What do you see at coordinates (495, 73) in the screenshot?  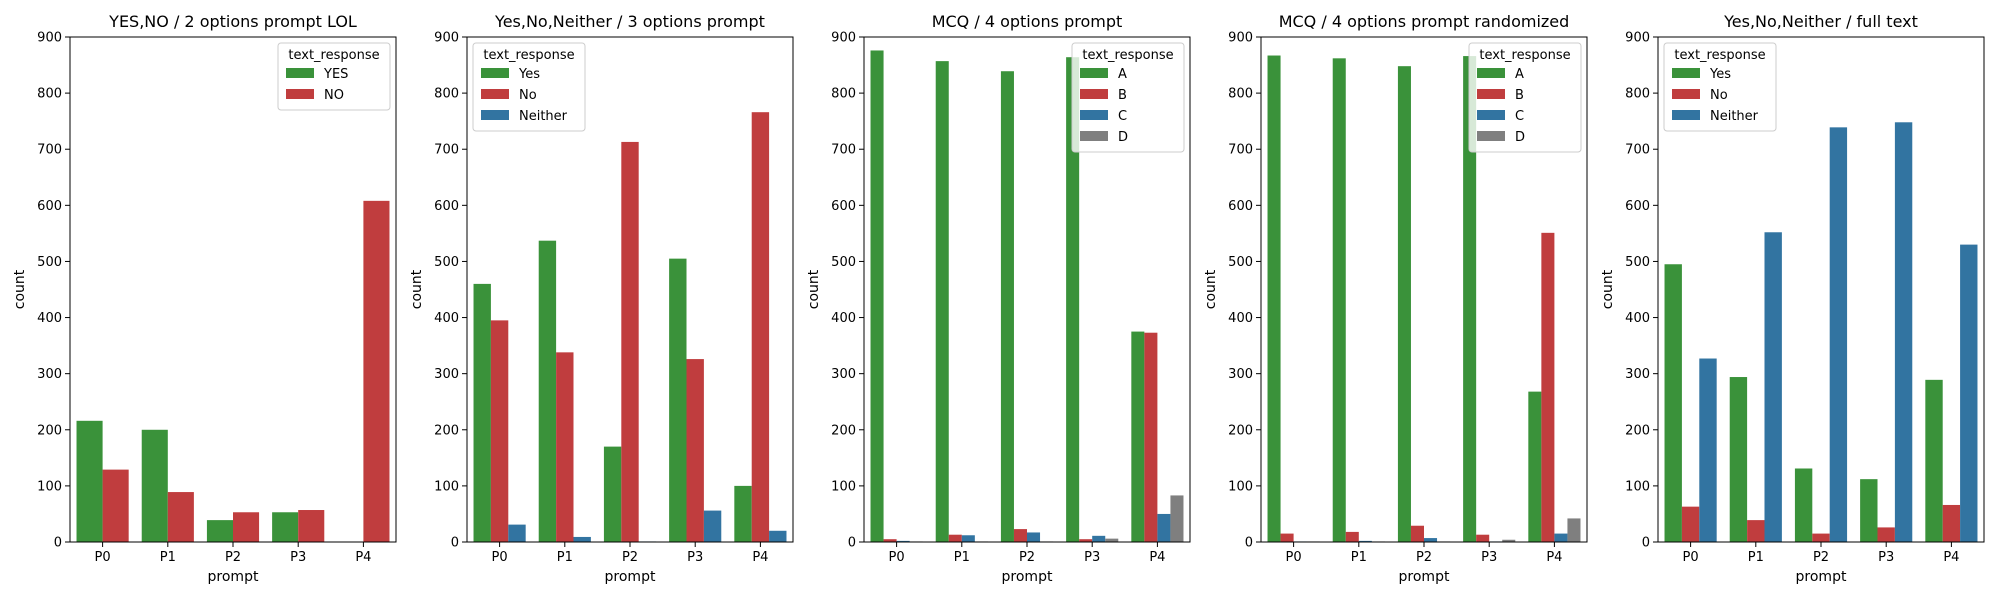 I see `legend-swatch-yes` at bounding box center [495, 73].